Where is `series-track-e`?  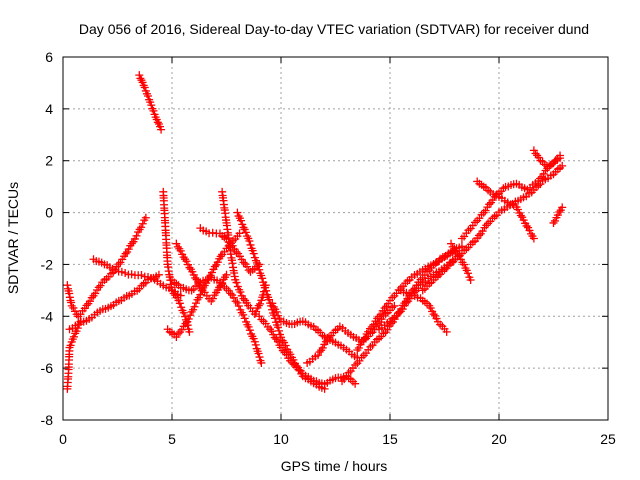 series-track-e is located at coordinates (150, 102).